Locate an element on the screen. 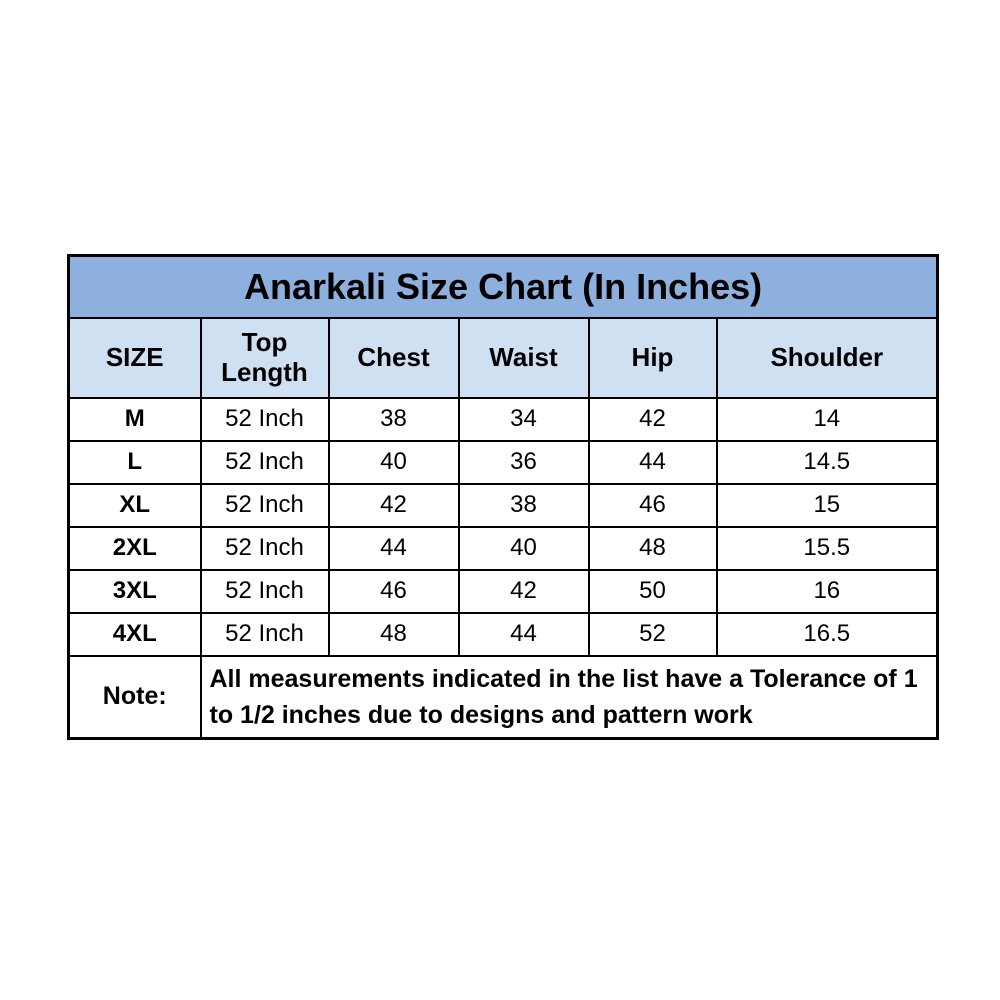  shoulder-value: 14.5 is located at coordinates (827, 462).